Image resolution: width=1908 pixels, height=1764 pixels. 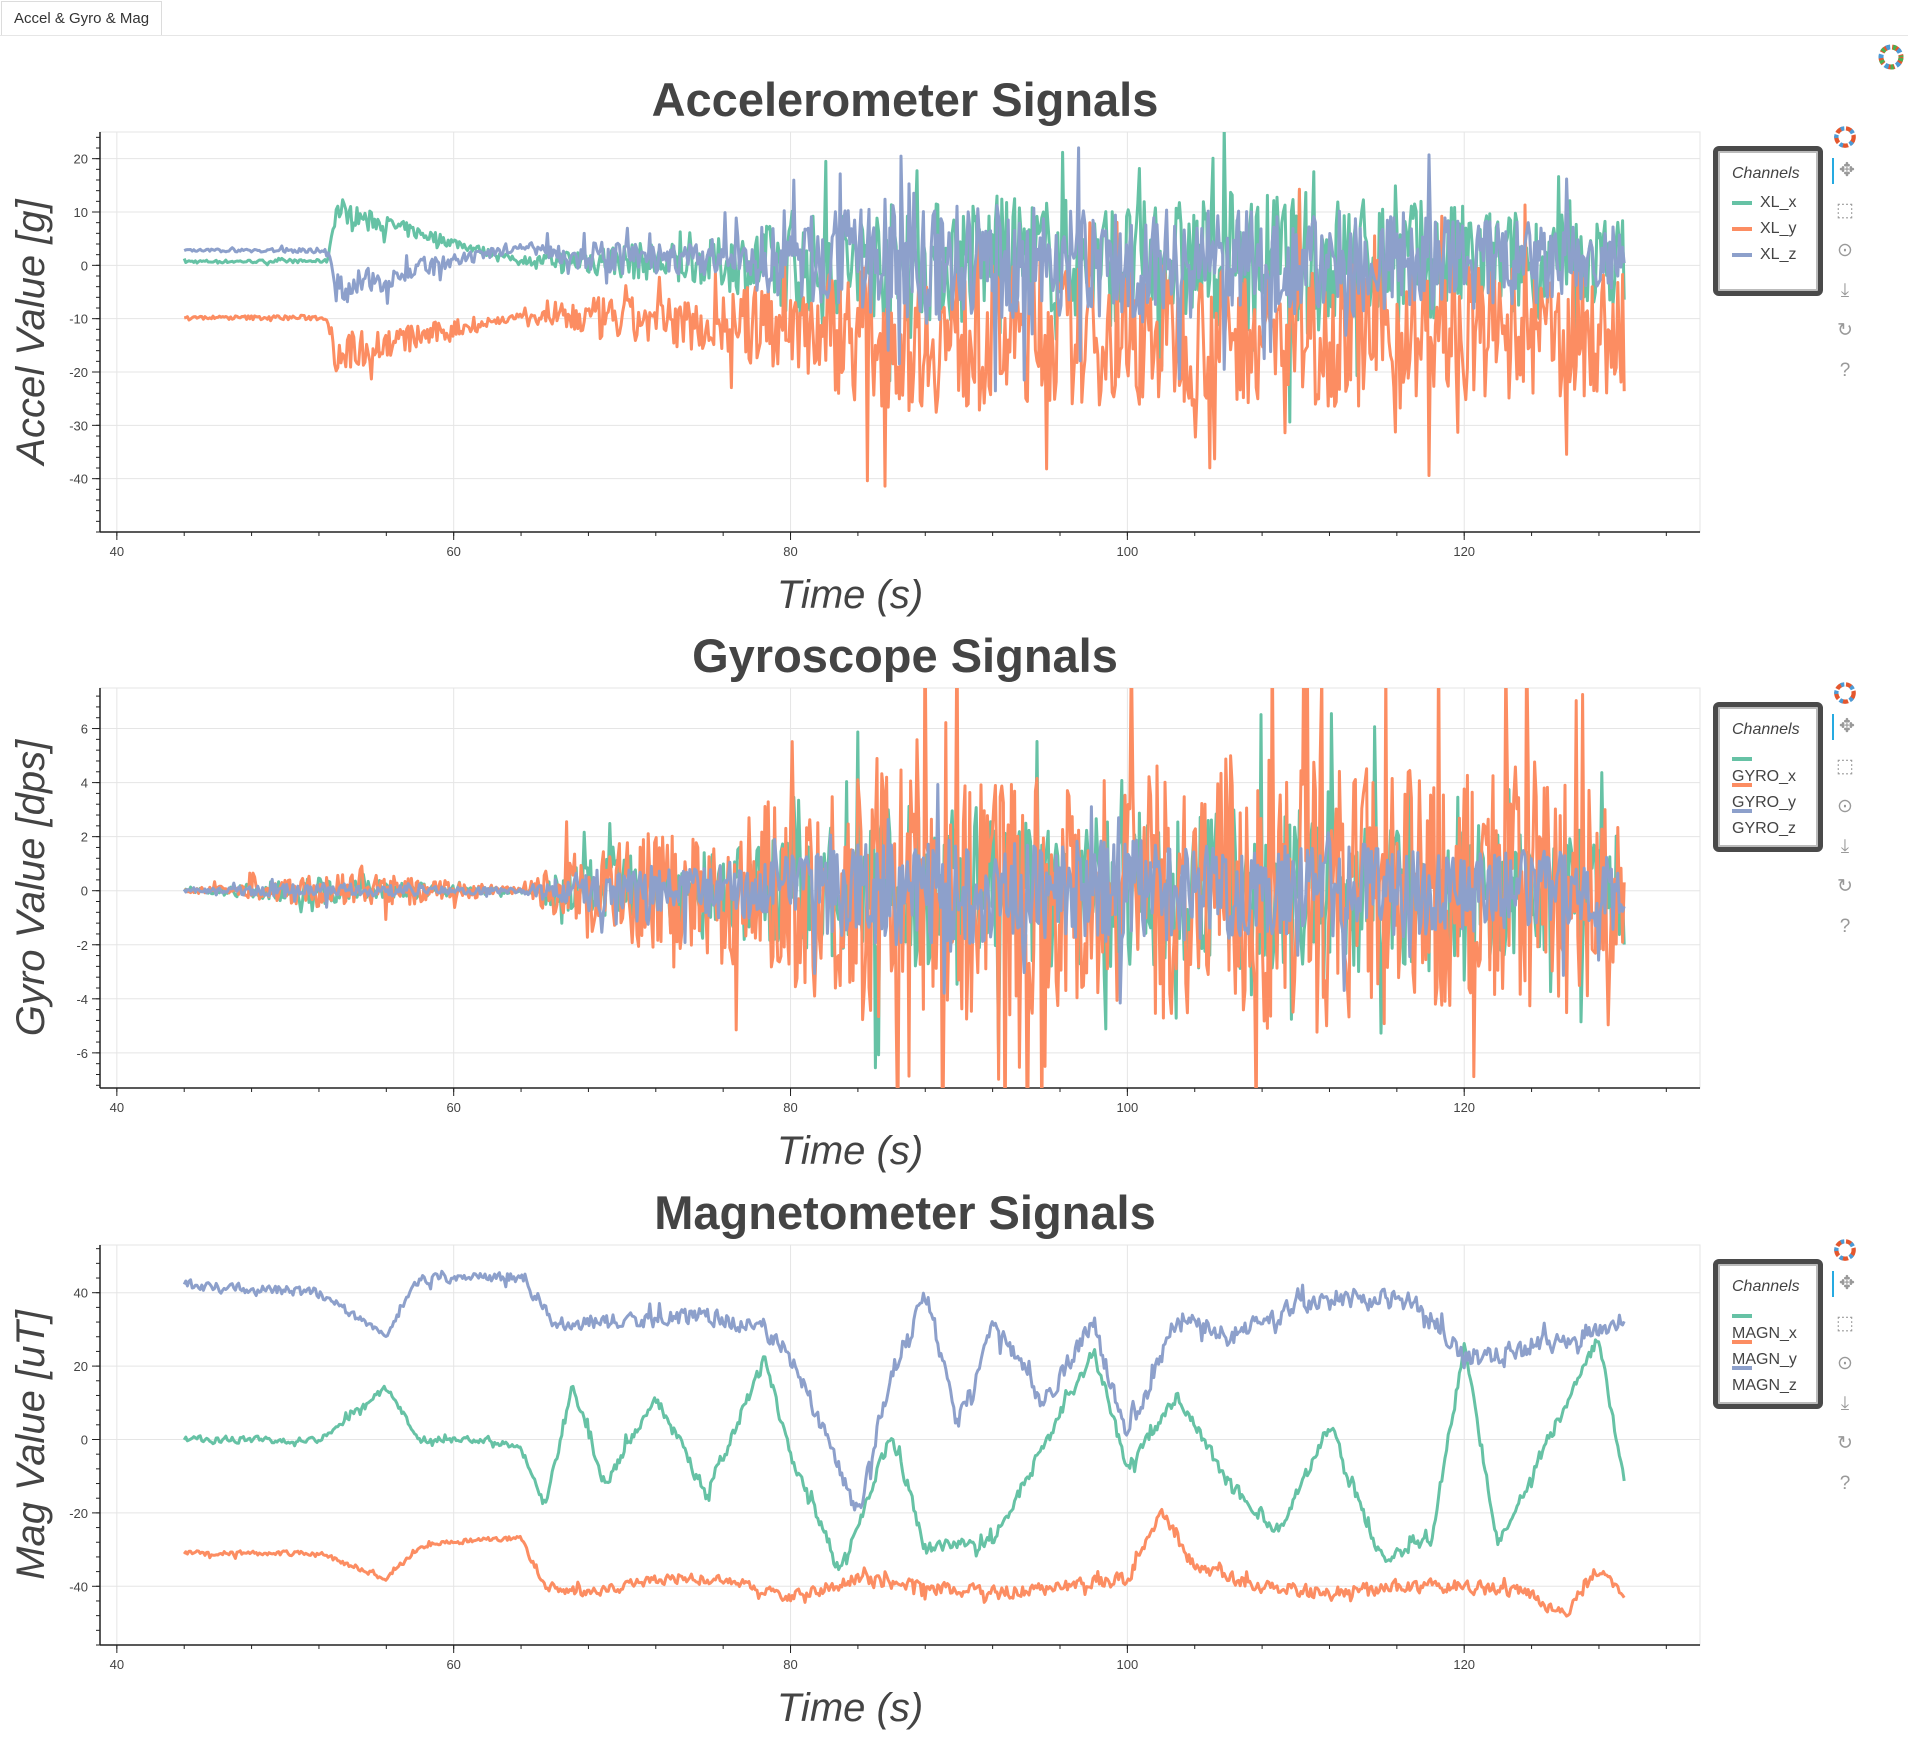 I want to click on y-tick-label: -40, so click(x=78, y=1586).